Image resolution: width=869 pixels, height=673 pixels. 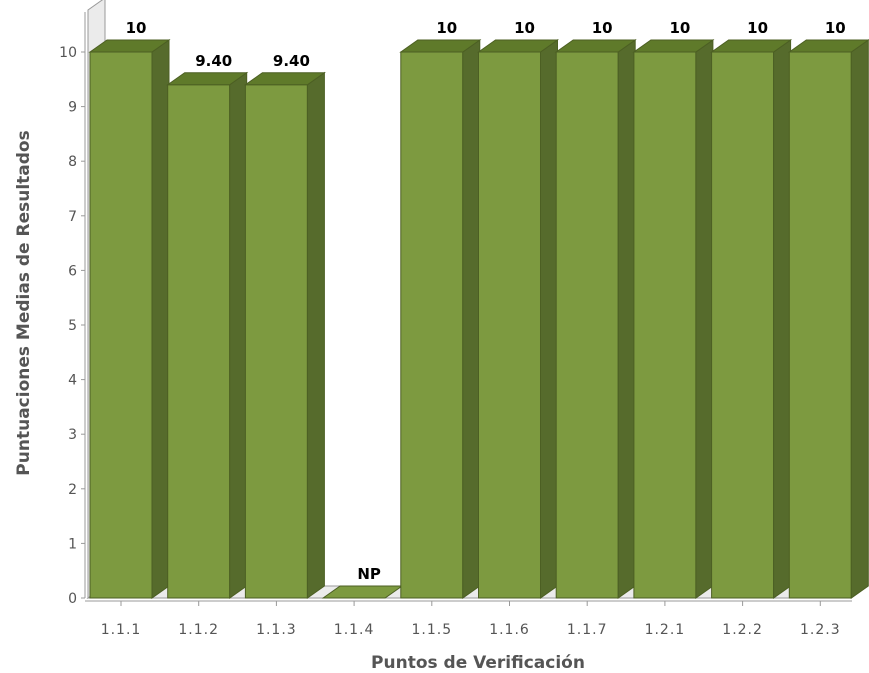 What do you see at coordinates (369, 574) in the screenshot?
I see `bar-value-label: NP` at bounding box center [369, 574].